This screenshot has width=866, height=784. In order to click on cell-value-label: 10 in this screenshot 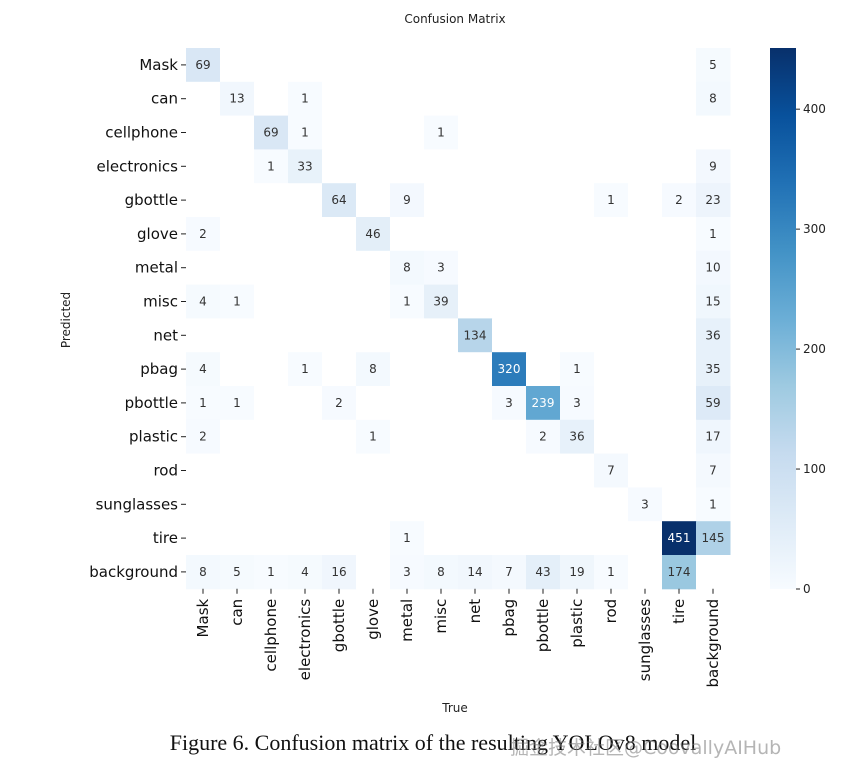, I will do `click(712, 268)`.